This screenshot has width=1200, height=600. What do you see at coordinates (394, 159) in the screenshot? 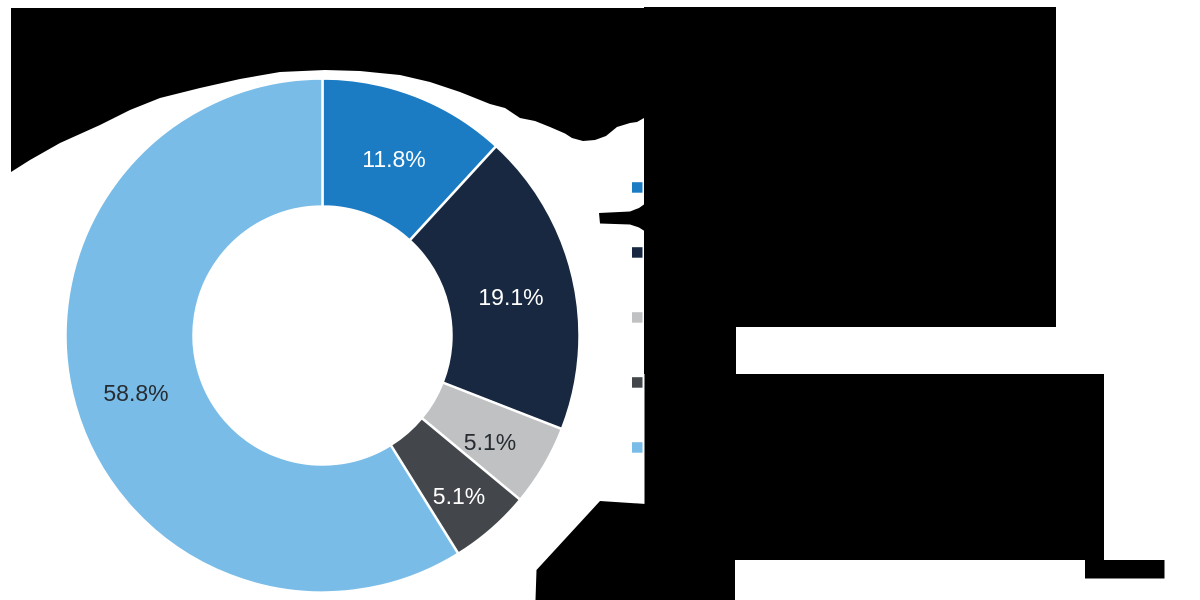
I see `svg-text: 11.8%` at bounding box center [394, 159].